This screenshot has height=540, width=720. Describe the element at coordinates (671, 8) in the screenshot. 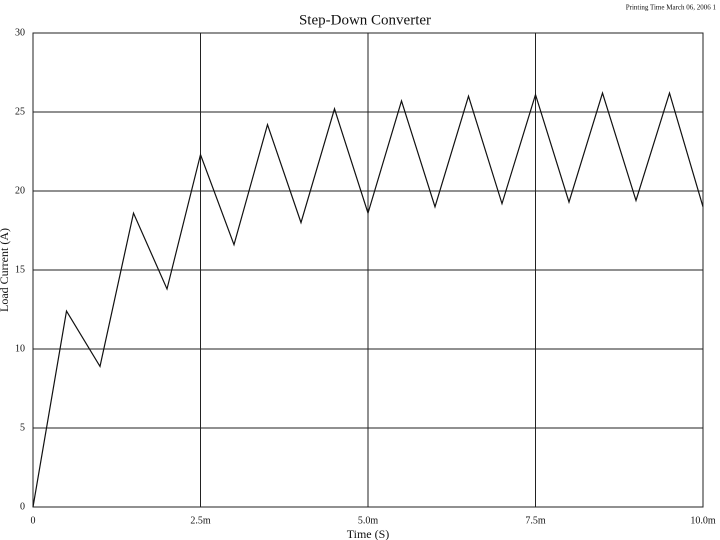

I see `printing-time: Printing Time March 06, 2006 1` at that location.